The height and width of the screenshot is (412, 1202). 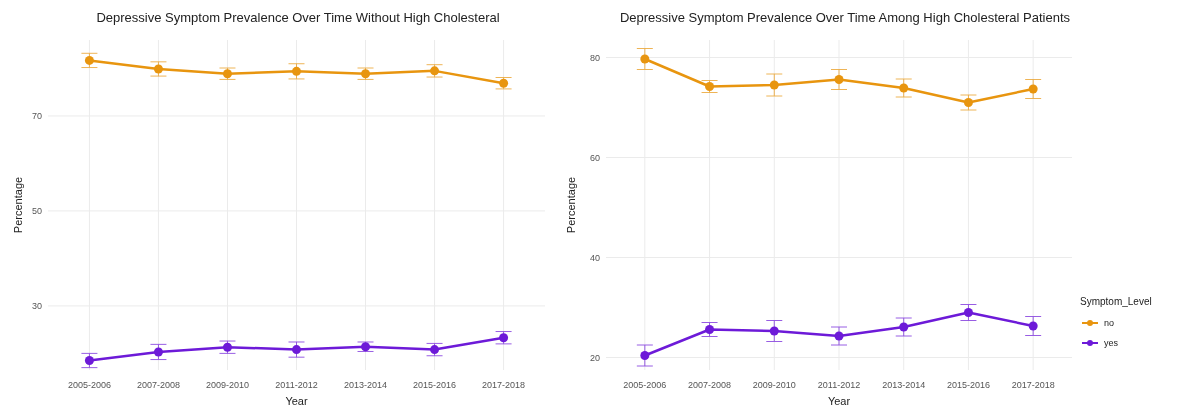 What do you see at coordinates (845, 17) in the screenshot?
I see `chart-title: Depressive Symptom Prevalence Over Time Among High Cholesteral Patients` at bounding box center [845, 17].